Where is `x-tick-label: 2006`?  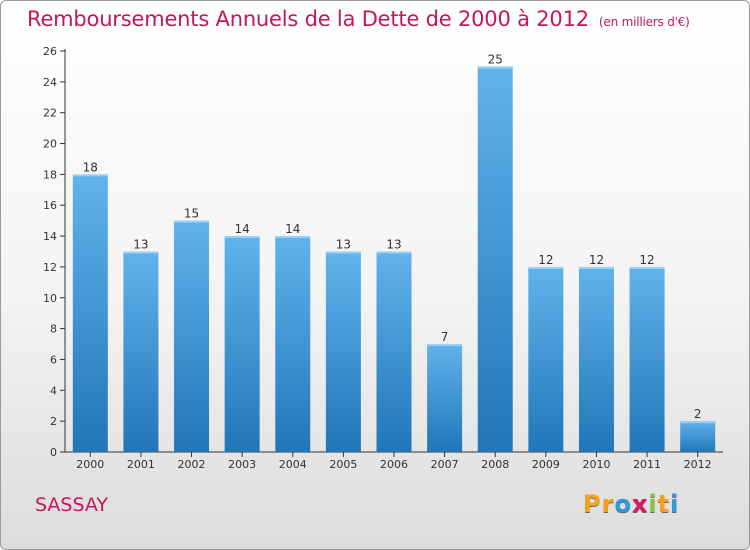
x-tick-label: 2006 is located at coordinates (394, 464).